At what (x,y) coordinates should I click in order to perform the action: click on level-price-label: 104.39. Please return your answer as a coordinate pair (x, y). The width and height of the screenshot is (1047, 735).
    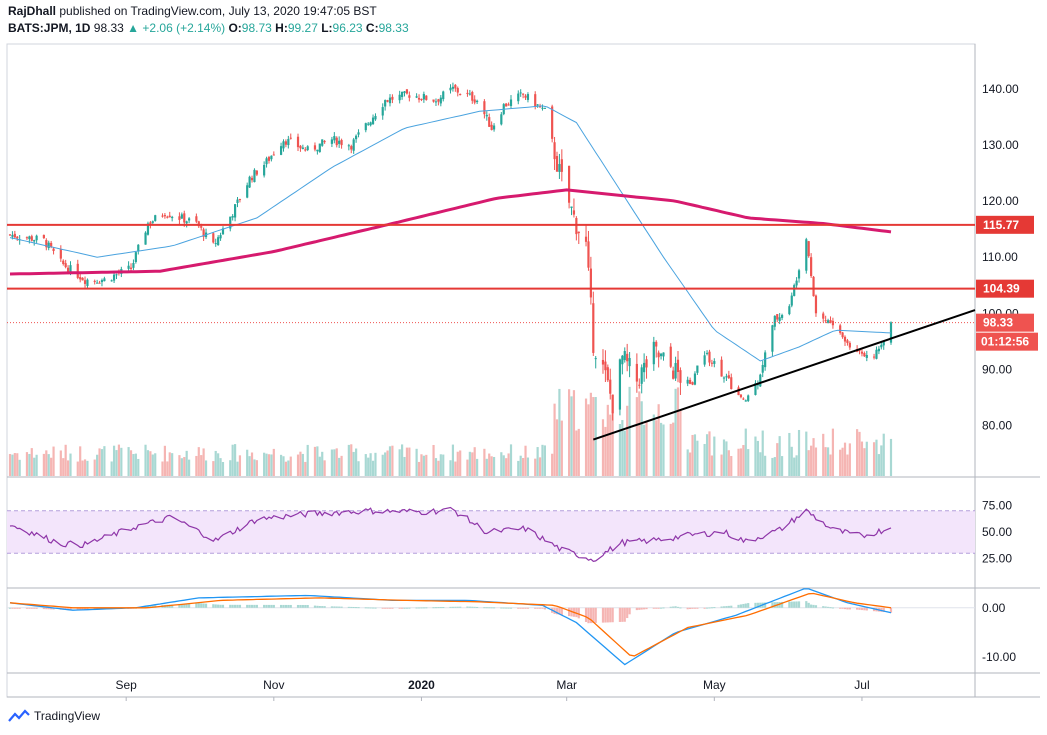
    Looking at the image, I should click on (1001, 289).